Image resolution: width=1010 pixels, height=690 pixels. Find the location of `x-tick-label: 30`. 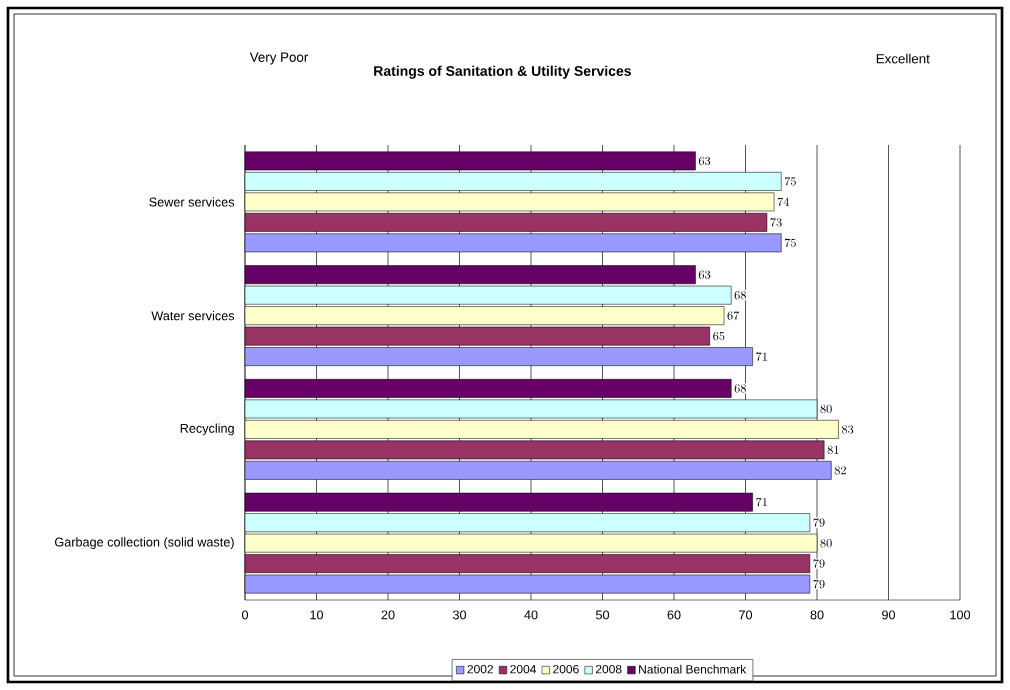

x-tick-label: 30 is located at coordinates (459, 615).